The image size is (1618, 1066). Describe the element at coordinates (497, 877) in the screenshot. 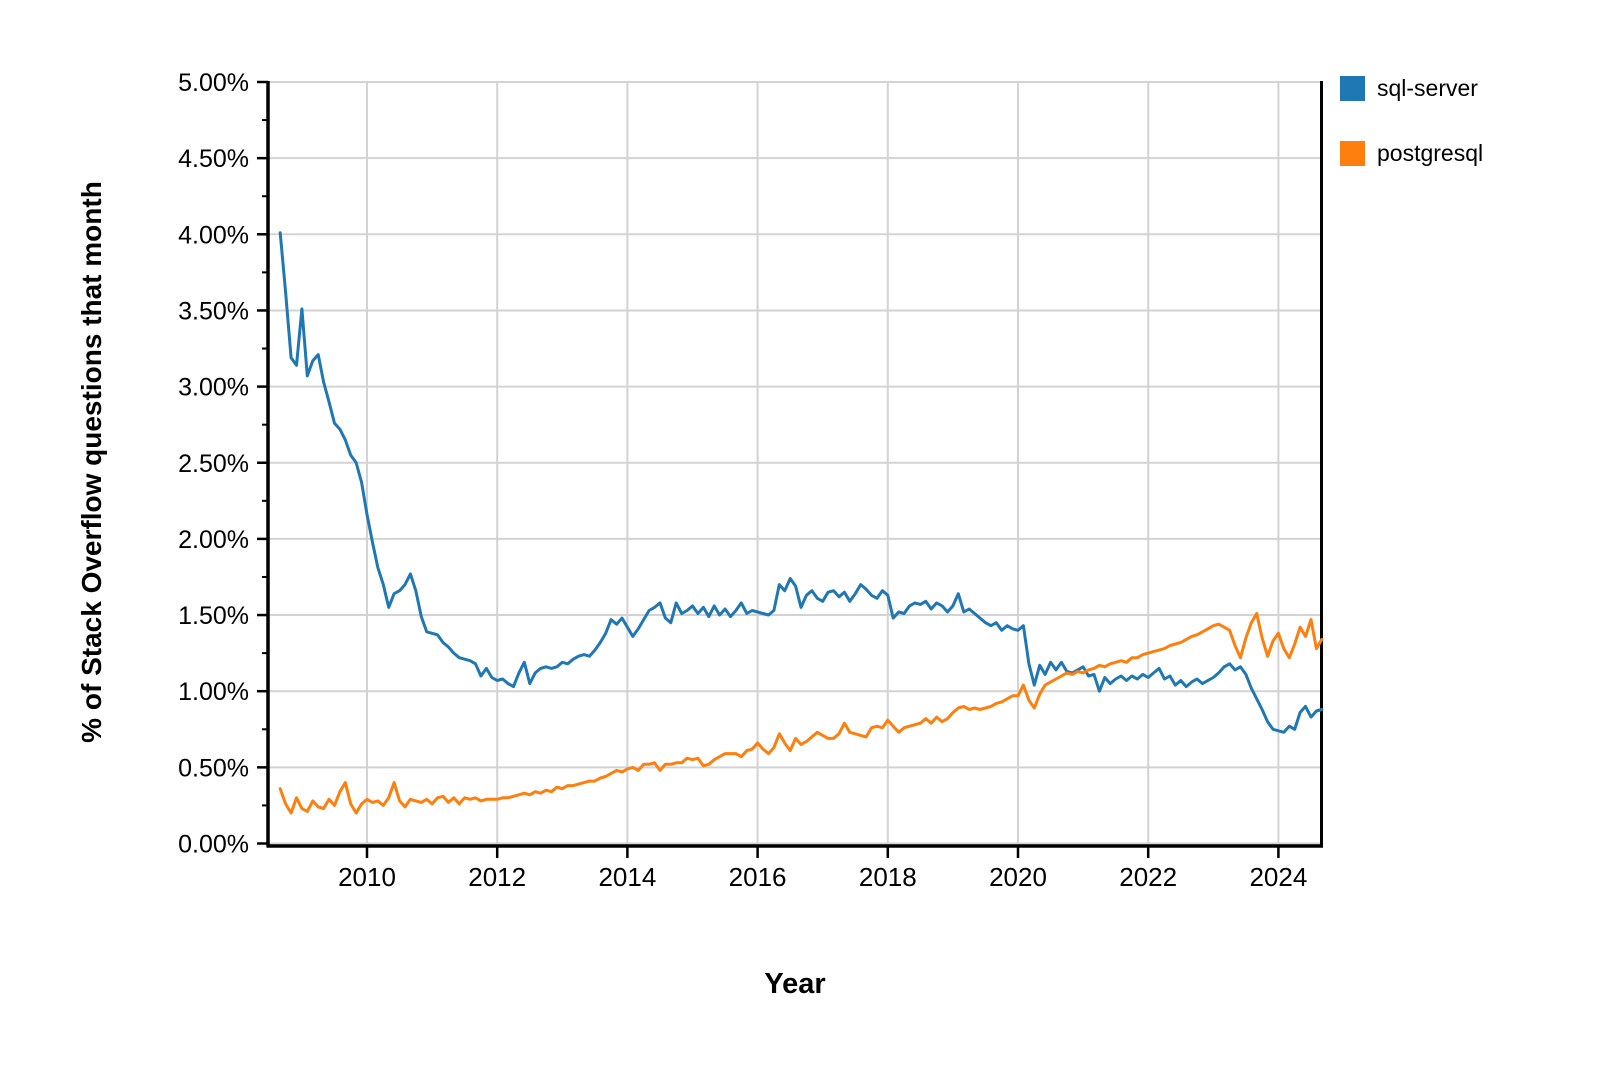

I see `svg-text: 2012` at that location.